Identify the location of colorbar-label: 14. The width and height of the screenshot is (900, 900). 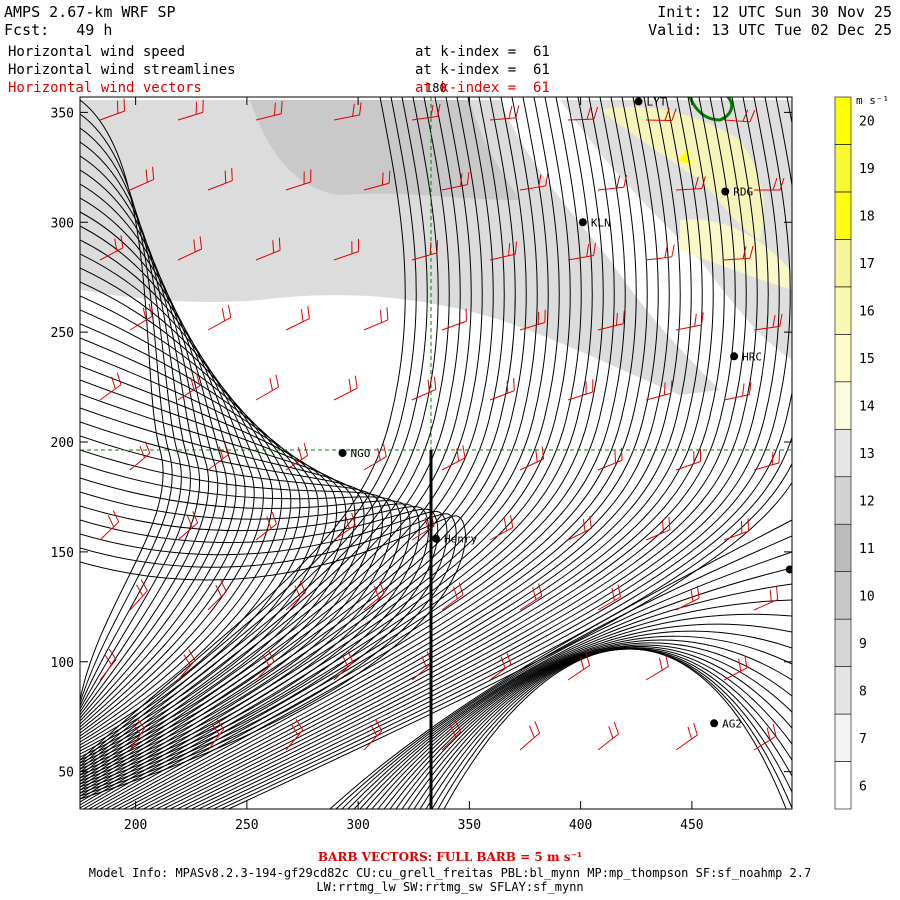
(867, 407).